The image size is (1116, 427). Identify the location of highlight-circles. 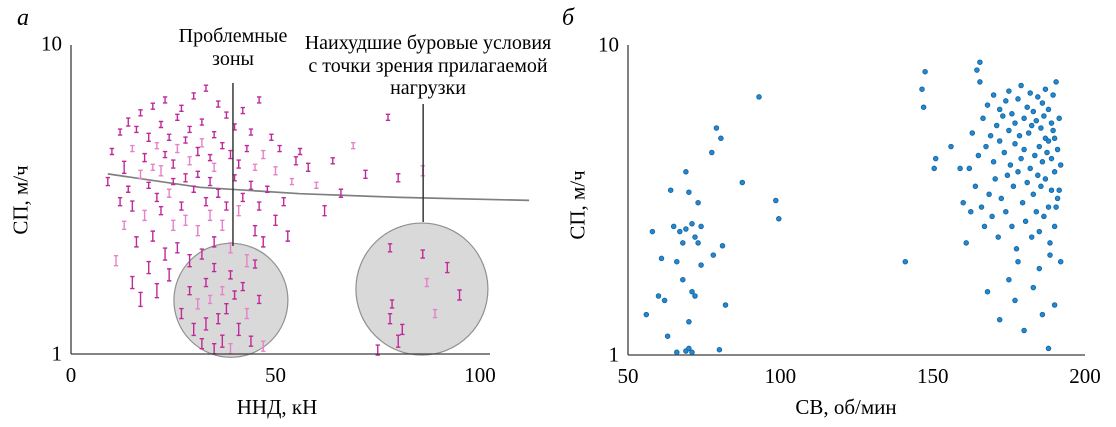
(331, 290).